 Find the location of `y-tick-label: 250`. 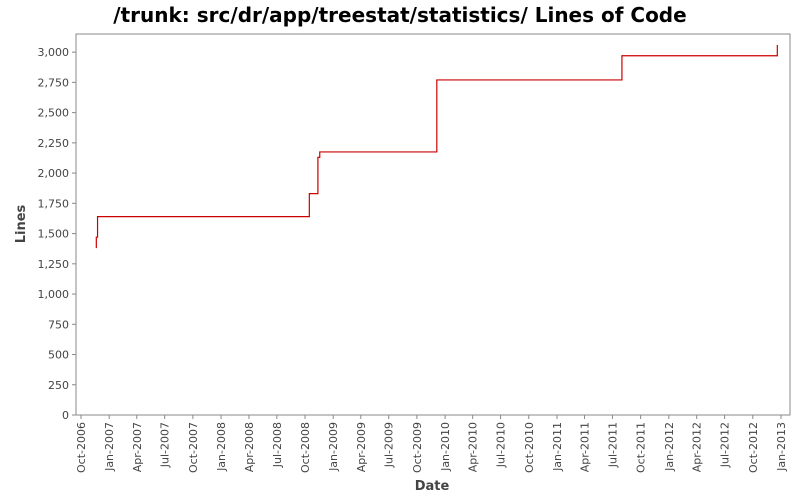

y-tick-label: 250 is located at coordinates (58, 385).